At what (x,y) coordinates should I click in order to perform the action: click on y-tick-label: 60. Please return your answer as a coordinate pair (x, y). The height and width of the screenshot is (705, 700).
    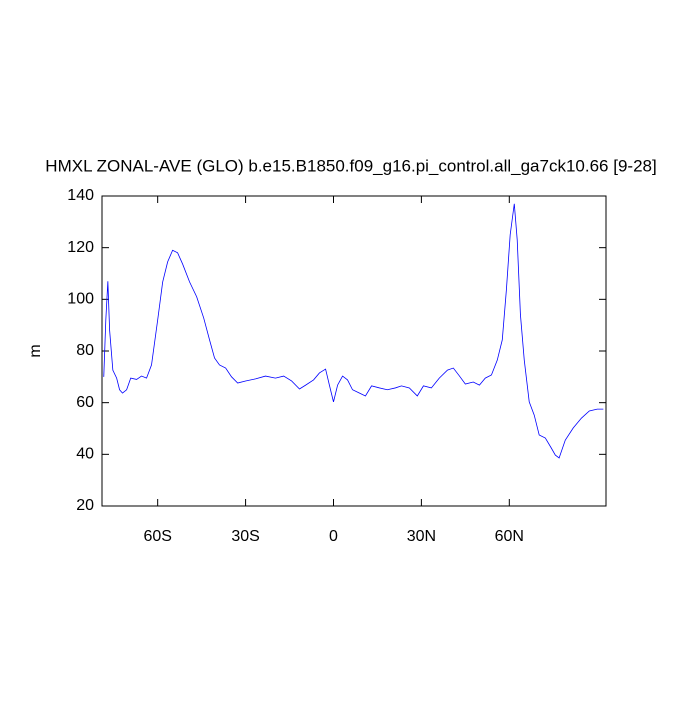
    Looking at the image, I should click on (85, 402).